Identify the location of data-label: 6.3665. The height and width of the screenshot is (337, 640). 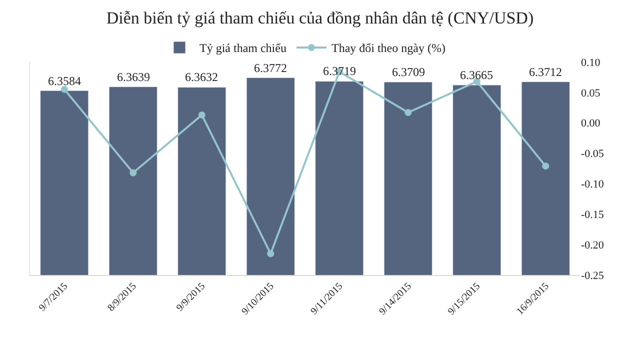
(476, 75).